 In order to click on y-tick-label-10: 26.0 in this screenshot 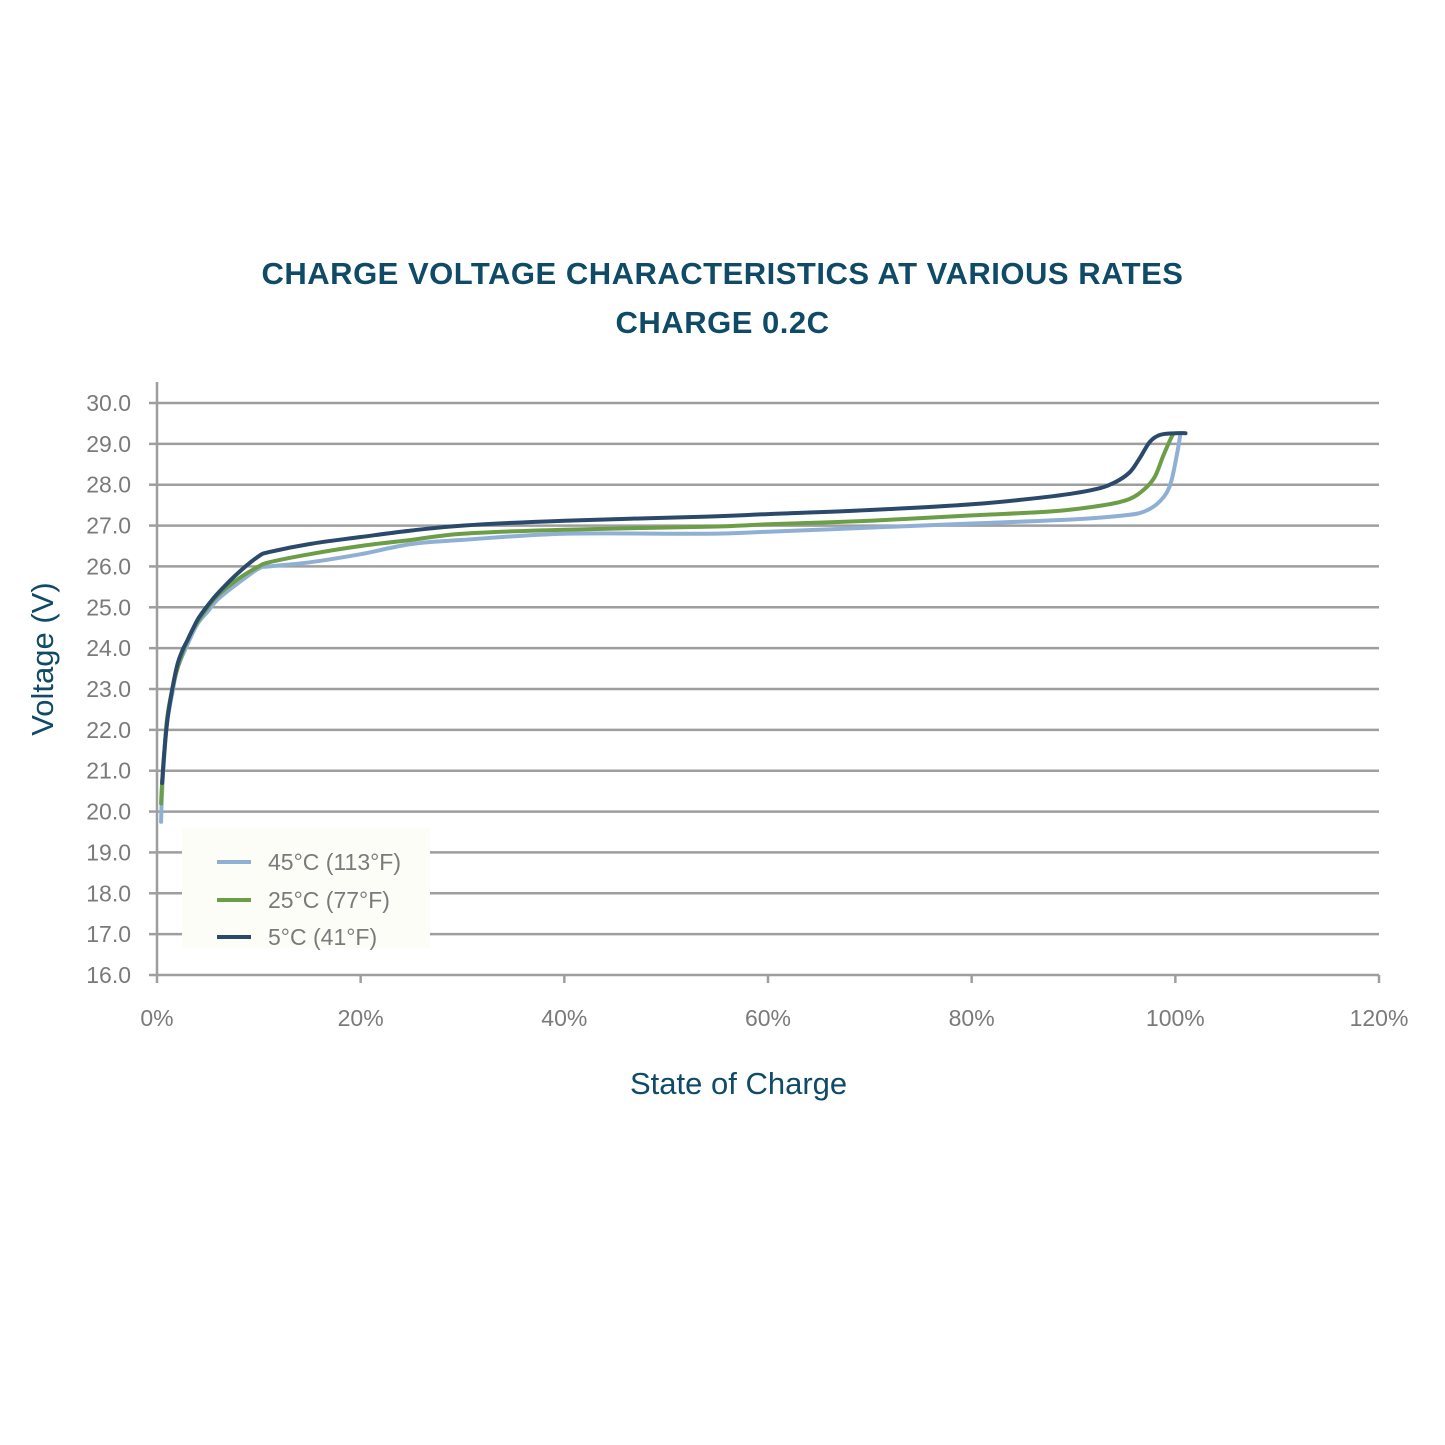, I will do `click(108, 566)`.